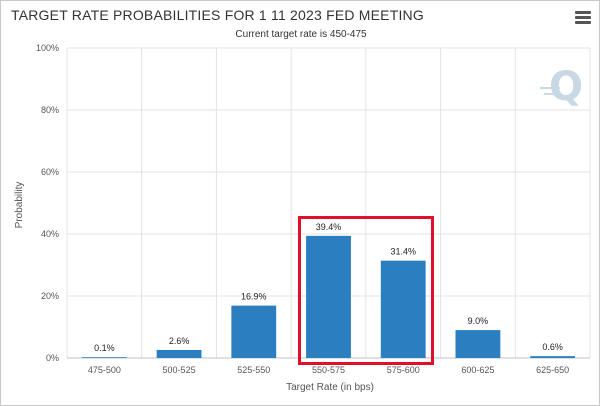 The height and width of the screenshot is (406, 600). I want to click on x-tick-label: 550-575, so click(328, 370).